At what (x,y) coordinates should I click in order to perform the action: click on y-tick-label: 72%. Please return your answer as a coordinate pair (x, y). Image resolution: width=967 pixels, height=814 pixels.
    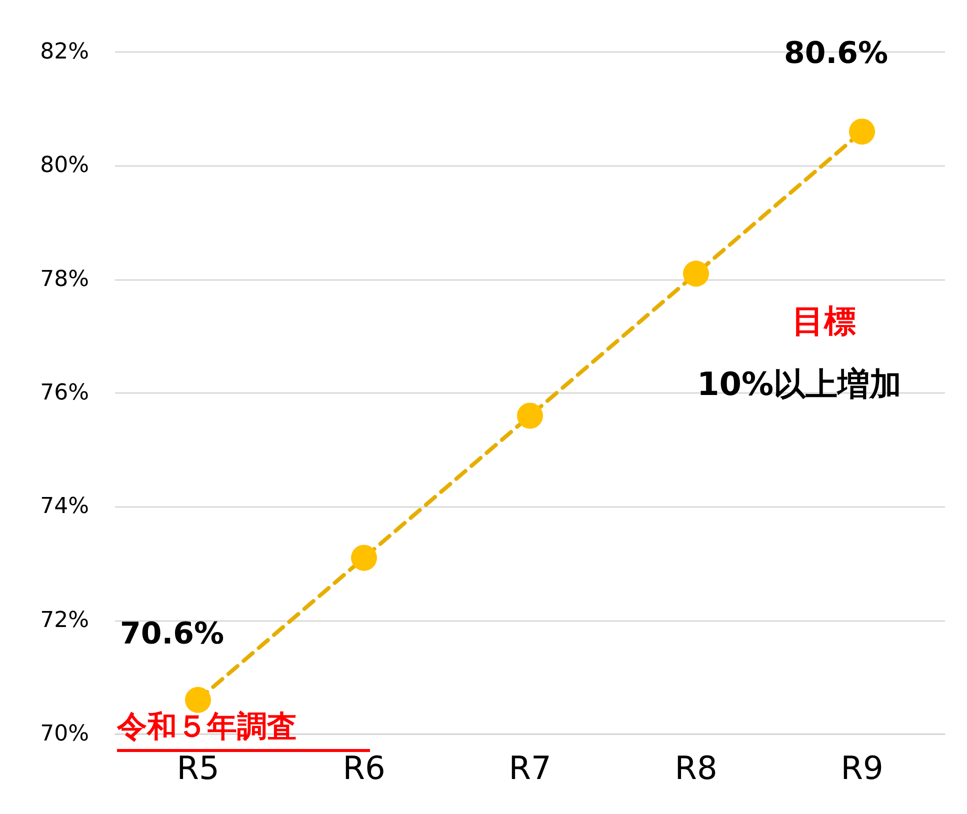
    Looking at the image, I should click on (64, 620).